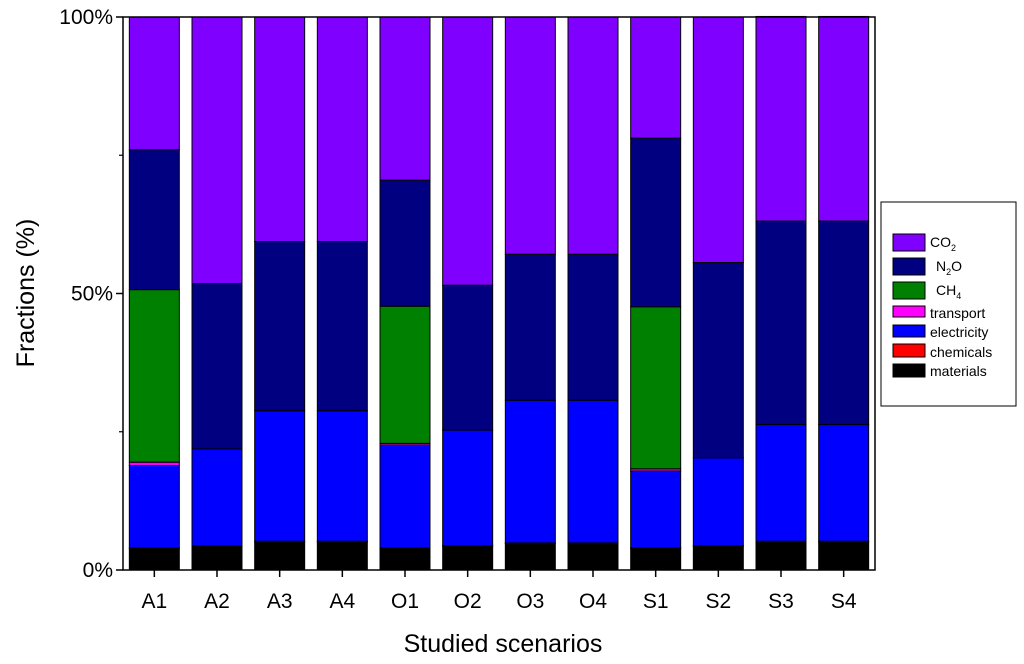 The height and width of the screenshot is (664, 1024). What do you see at coordinates (530, 601) in the screenshot?
I see `x-tick-label-o3: O3` at bounding box center [530, 601].